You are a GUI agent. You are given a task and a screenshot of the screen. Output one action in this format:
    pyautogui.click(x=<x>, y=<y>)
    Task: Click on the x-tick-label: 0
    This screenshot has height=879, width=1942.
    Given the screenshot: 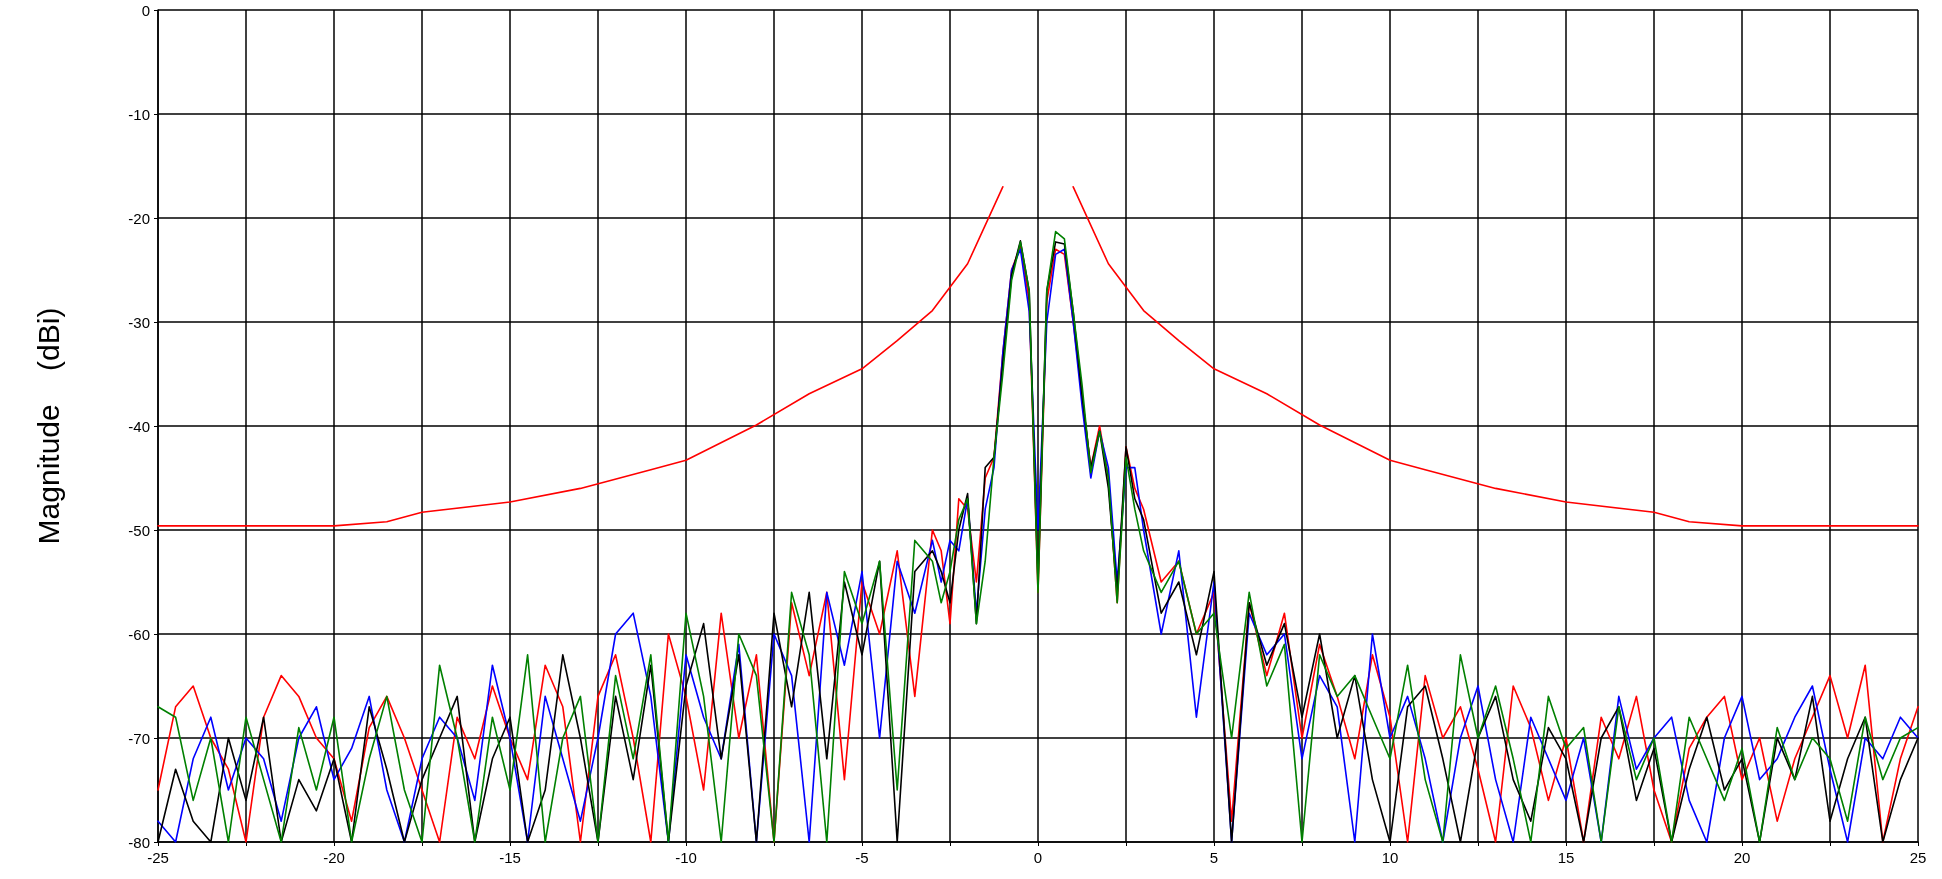 What is the action you would take?
    pyautogui.click(x=1038, y=857)
    